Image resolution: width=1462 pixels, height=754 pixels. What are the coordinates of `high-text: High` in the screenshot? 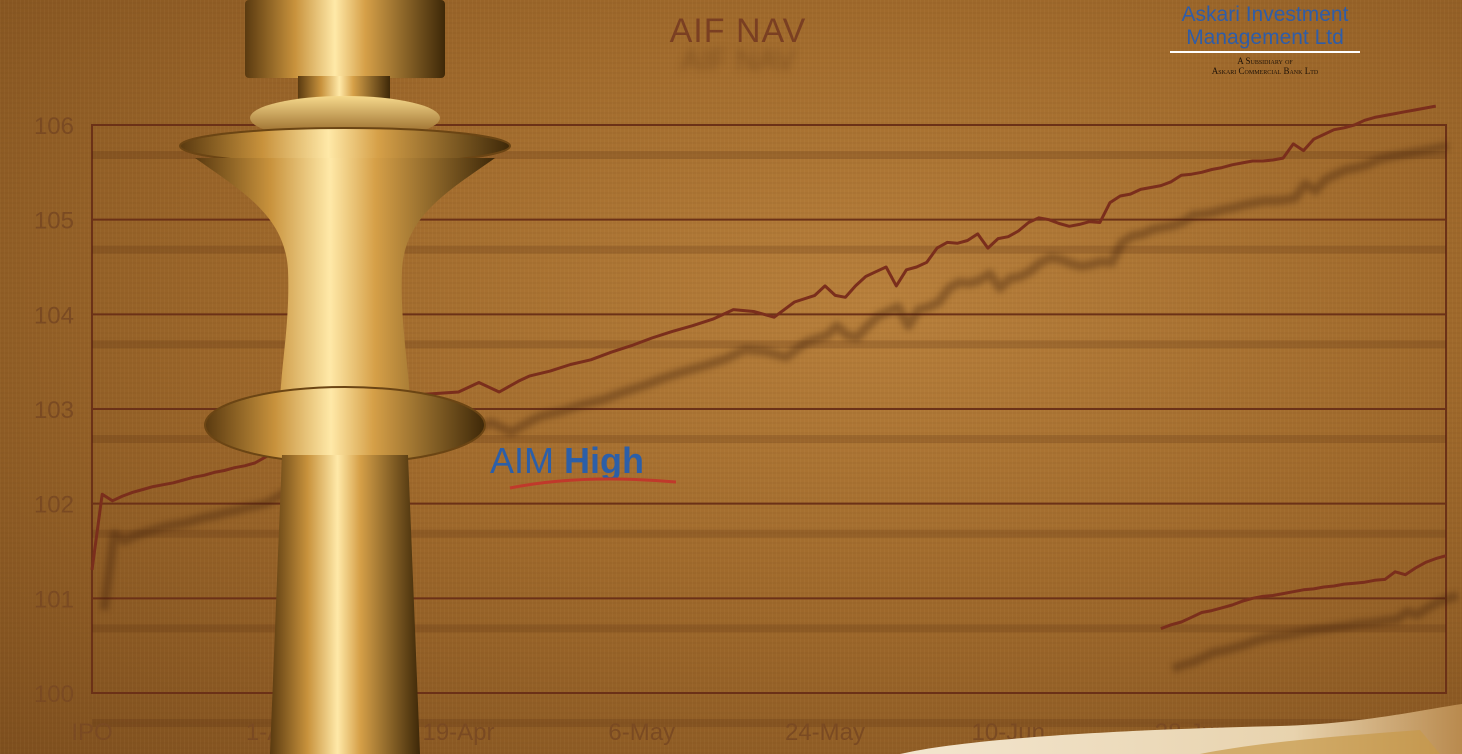 It's located at (604, 460).